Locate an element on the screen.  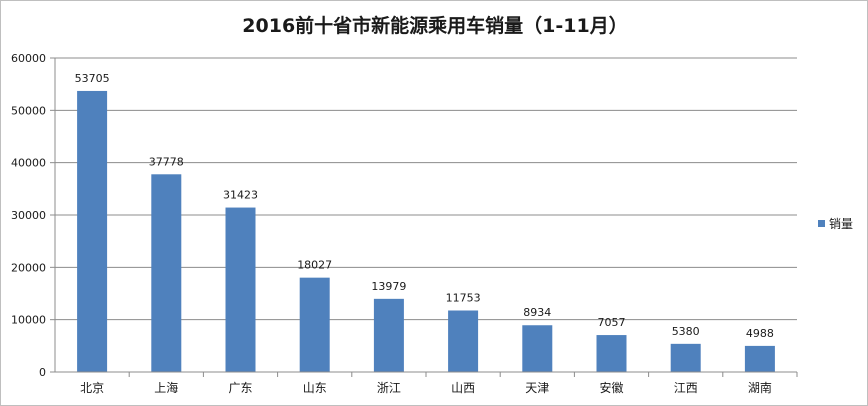
x-tick-label: 浙江 is located at coordinates (389, 388).